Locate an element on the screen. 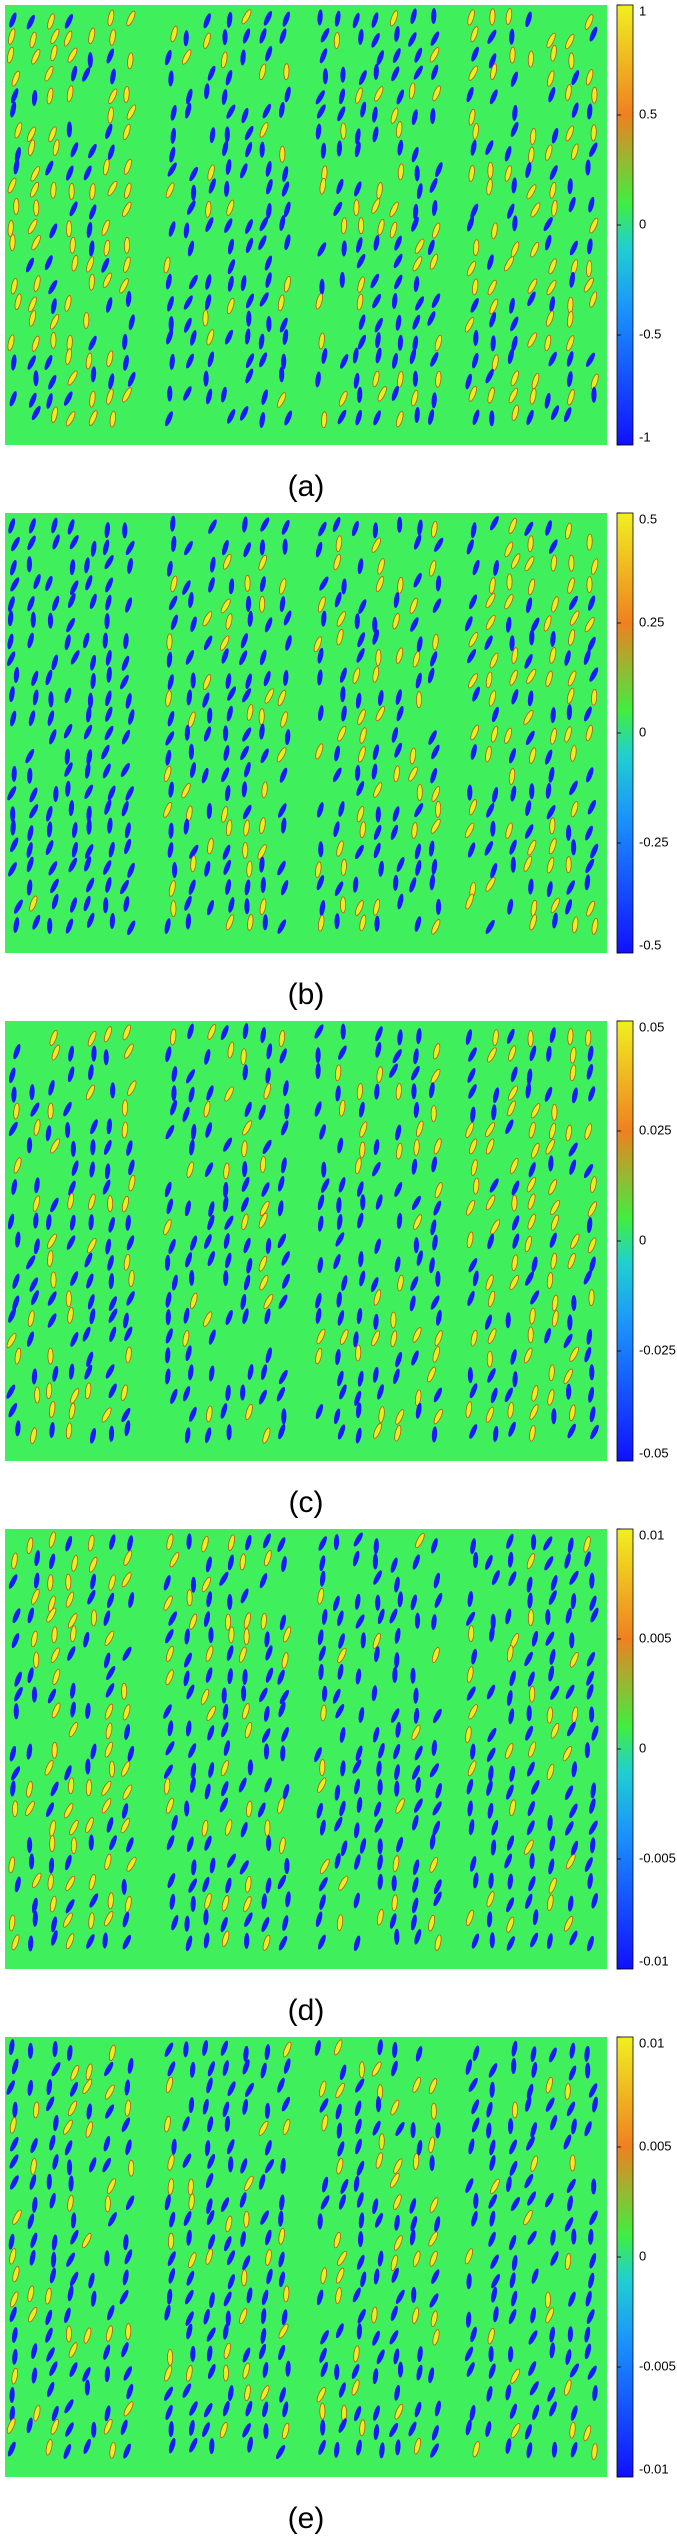 This screenshot has width=677, height=2540. colorbar-tick-label: -0.05 is located at coordinates (654, 1452).